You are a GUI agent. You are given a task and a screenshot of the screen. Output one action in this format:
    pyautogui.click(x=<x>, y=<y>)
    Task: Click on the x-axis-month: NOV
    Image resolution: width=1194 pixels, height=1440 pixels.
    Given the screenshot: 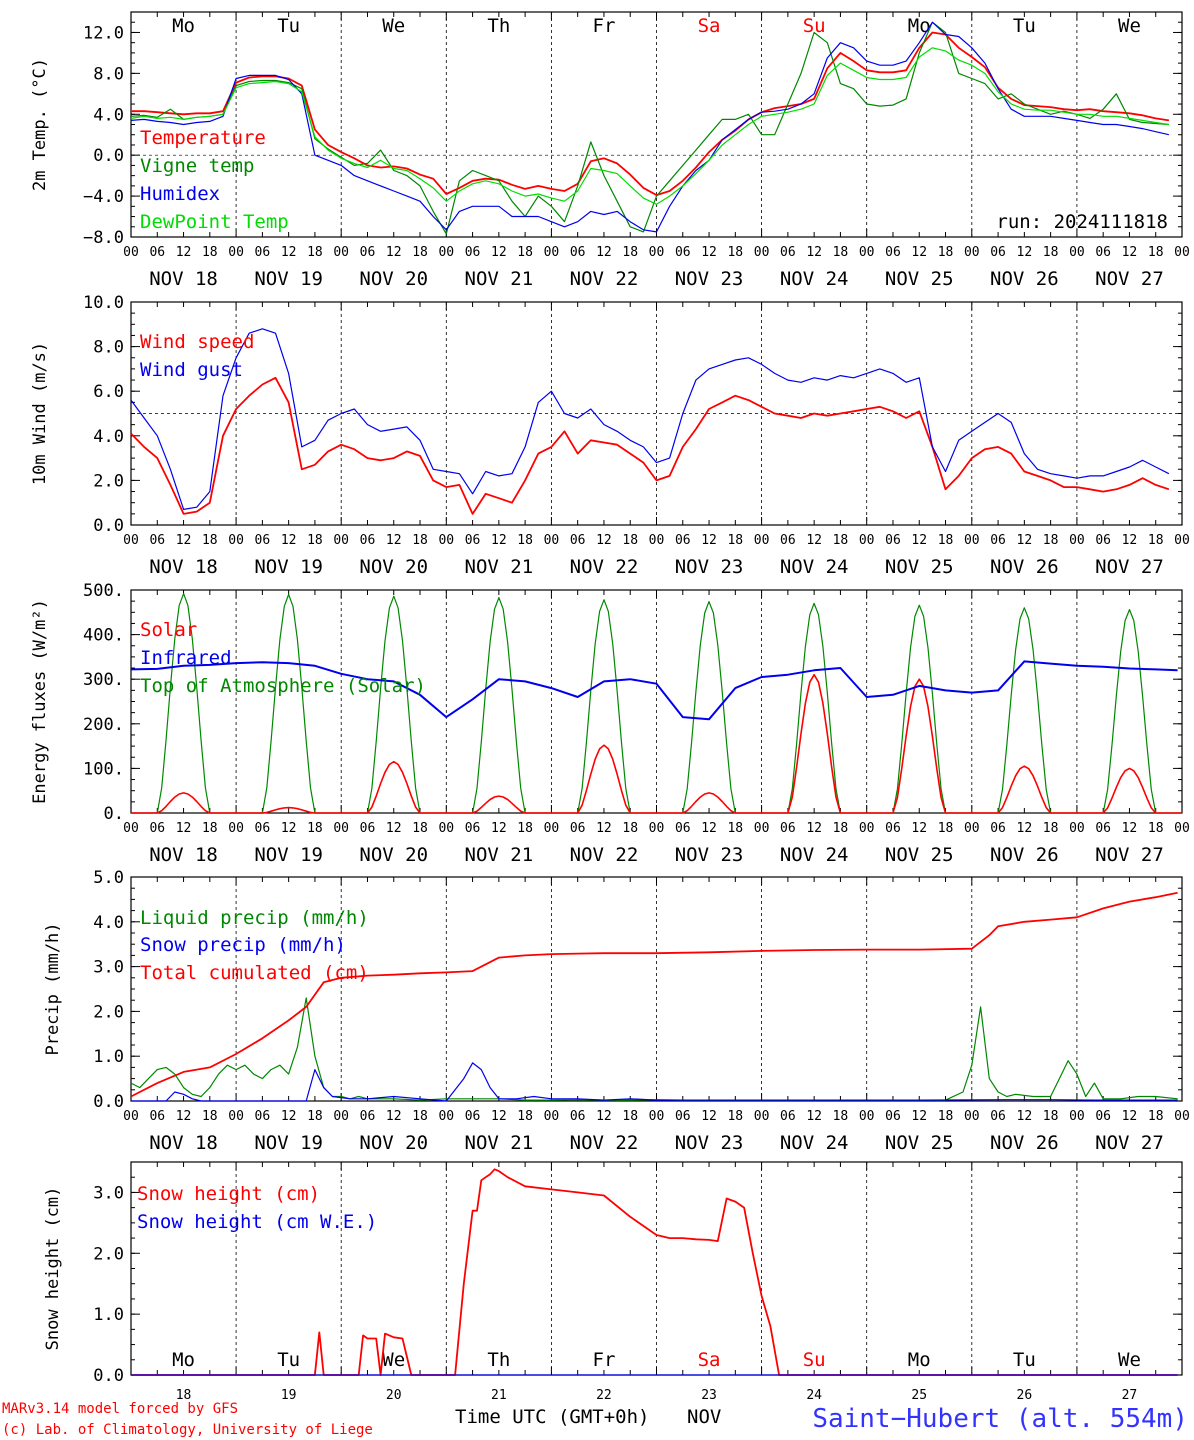 What is the action you would take?
    pyautogui.click(x=704, y=1417)
    